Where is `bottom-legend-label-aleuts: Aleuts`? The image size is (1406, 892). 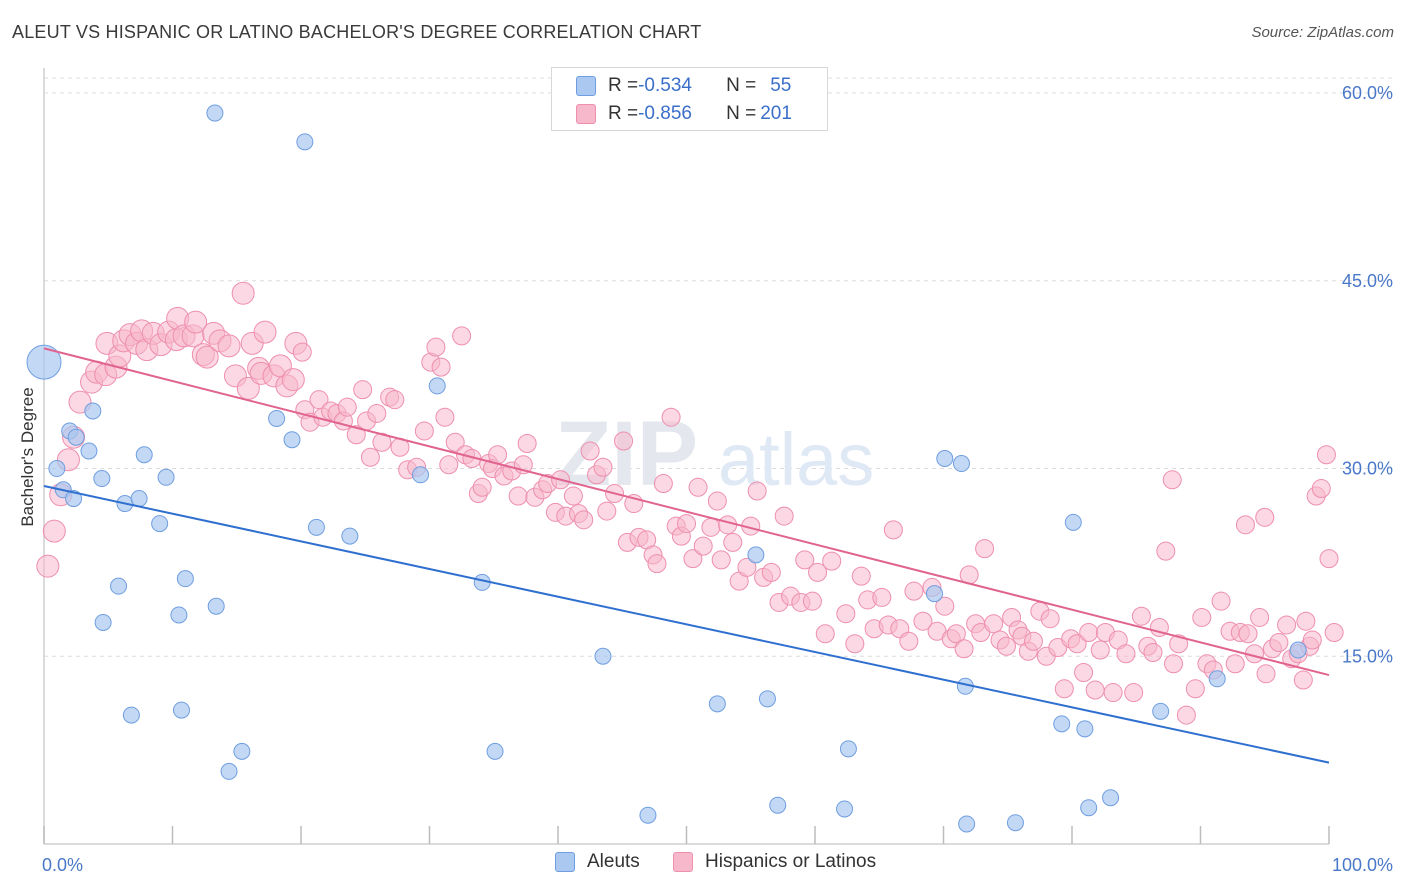 bottom-legend-label-aleuts: Aleuts is located at coordinates (613, 861).